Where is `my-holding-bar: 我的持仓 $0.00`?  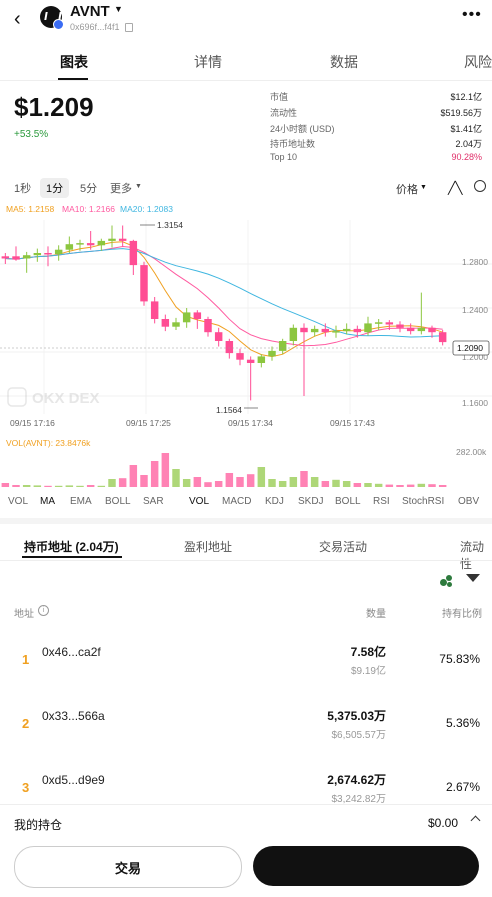
my-holding-bar: 我的持仓 $0.00 is located at coordinates (246, 822).